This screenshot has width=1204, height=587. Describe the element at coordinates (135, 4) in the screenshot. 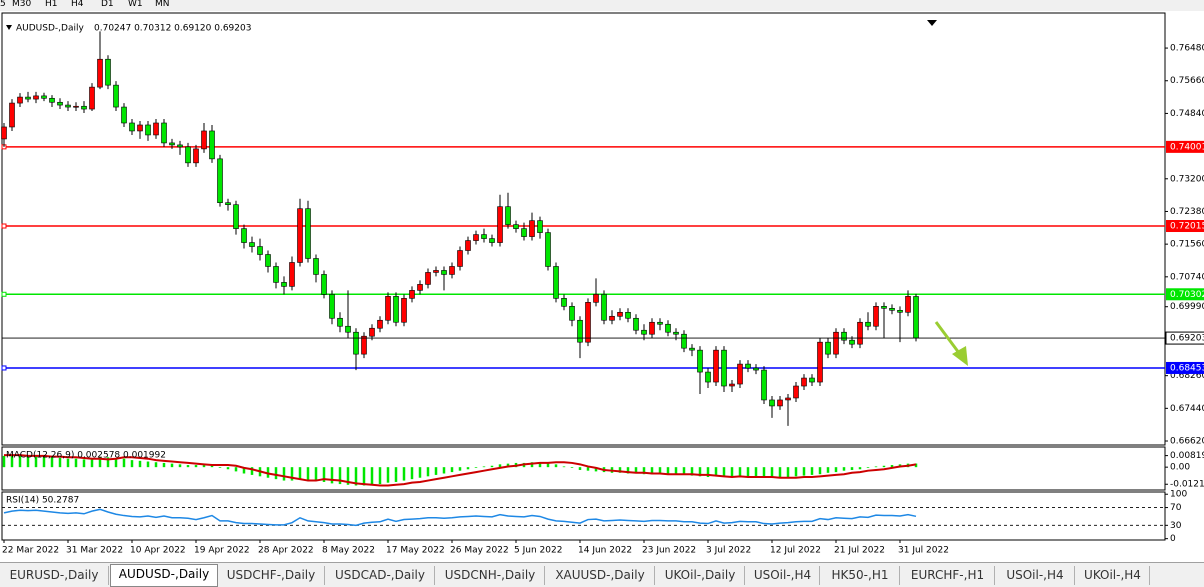

I see `timeframe-button: W1` at that location.